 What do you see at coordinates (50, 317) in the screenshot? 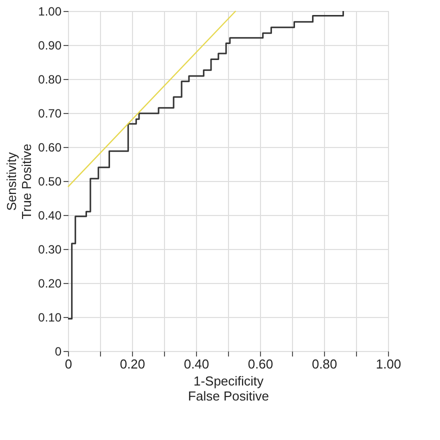
I see `y-tick-label: 0.10` at bounding box center [50, 317].